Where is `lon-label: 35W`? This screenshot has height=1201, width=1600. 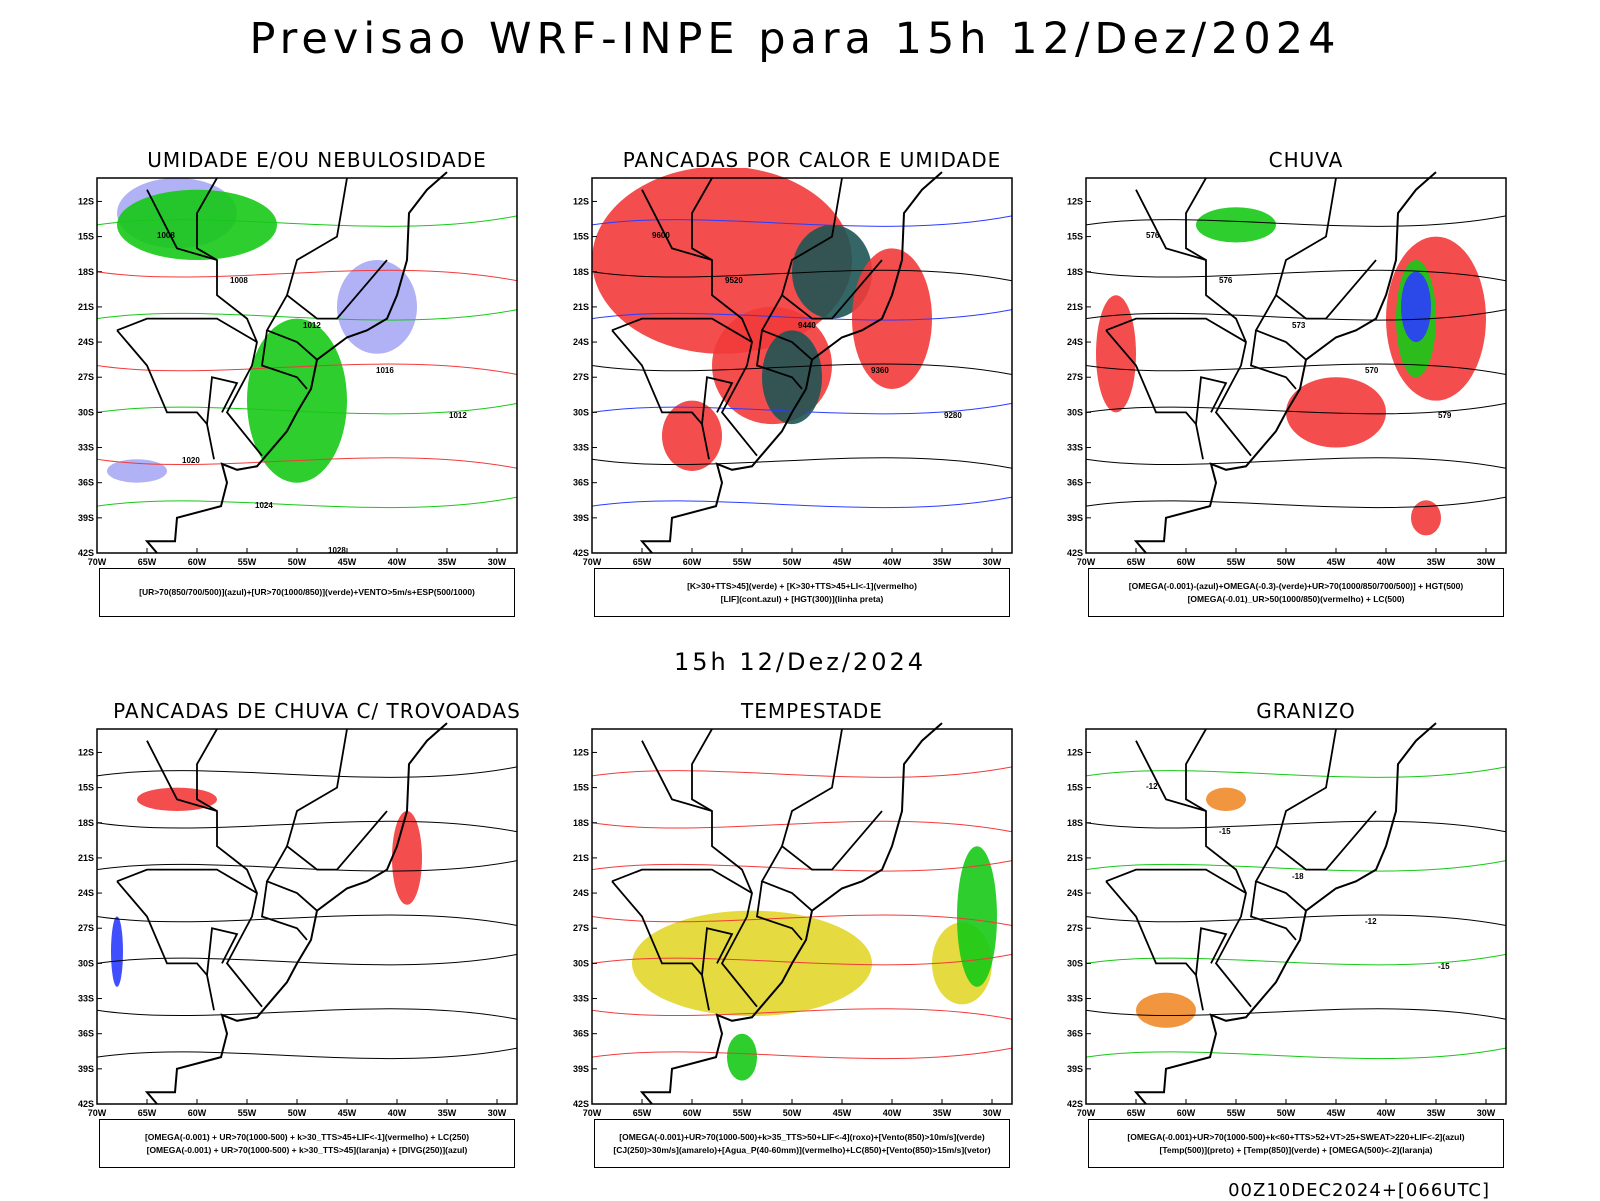
lon-label: 35W is located at coordinates (942, 1113).